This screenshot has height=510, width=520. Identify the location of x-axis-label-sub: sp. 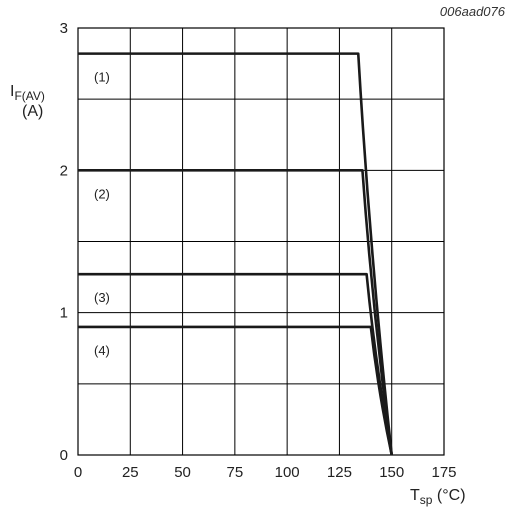
(426, 500).